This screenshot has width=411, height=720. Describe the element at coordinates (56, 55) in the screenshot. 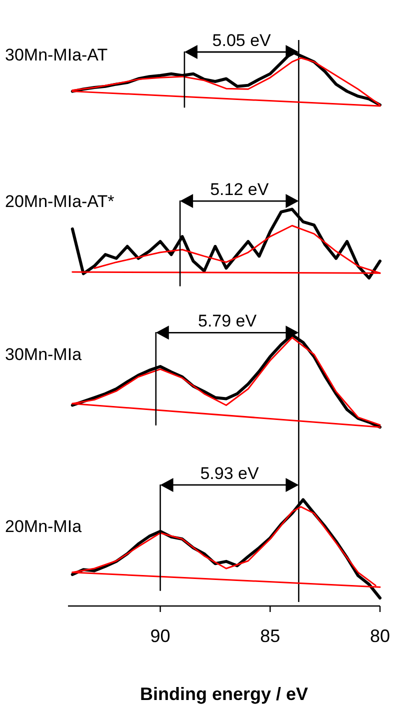

I see `series-label: 30Mn-MIa-AT` at that location.